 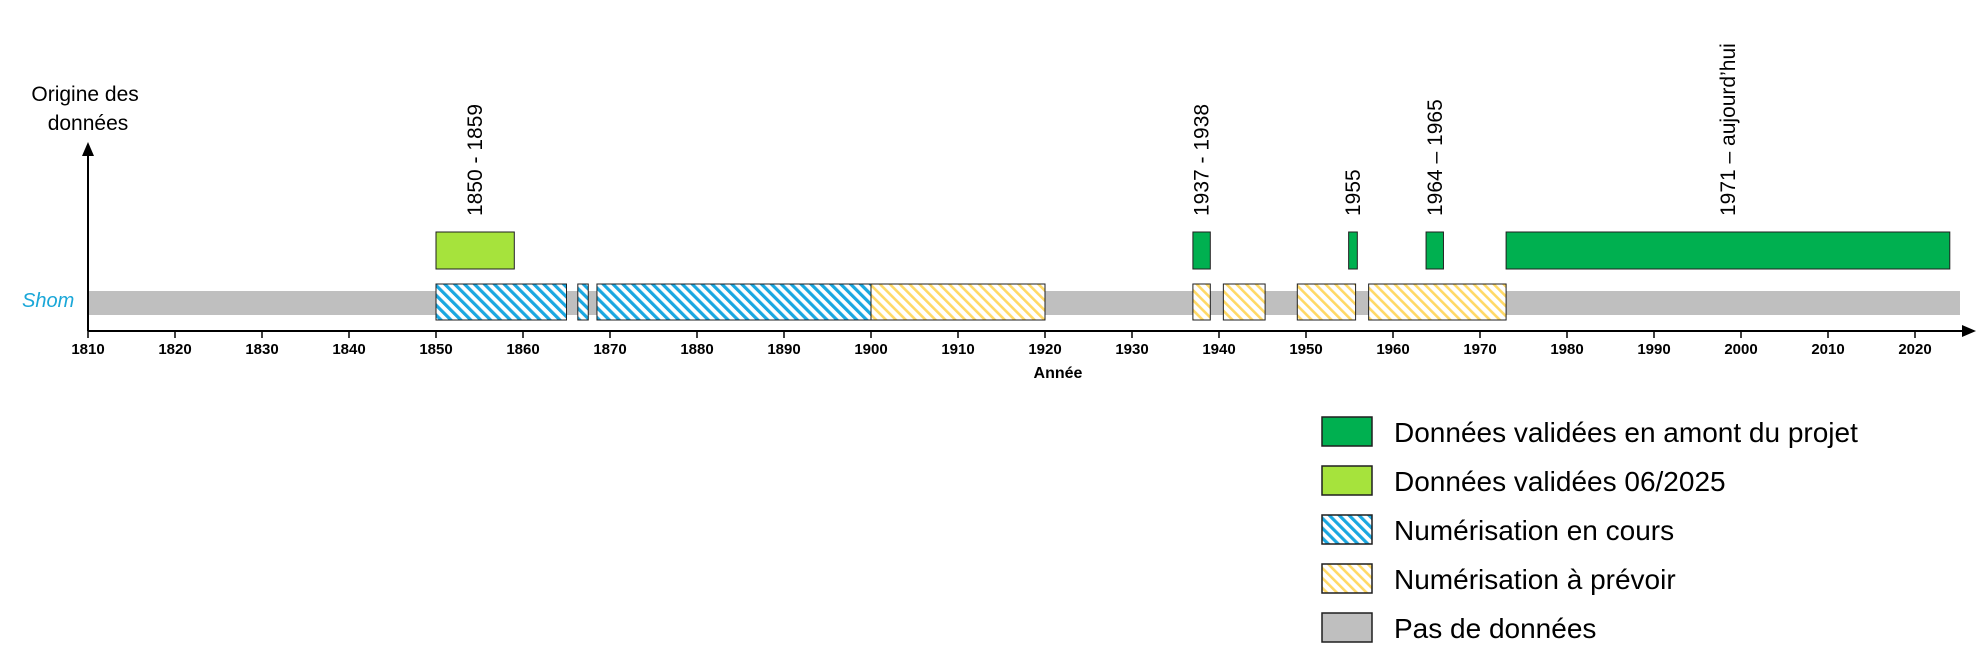 I want to click on y-axis-title-line-2: données, so click(x=88, y=123).